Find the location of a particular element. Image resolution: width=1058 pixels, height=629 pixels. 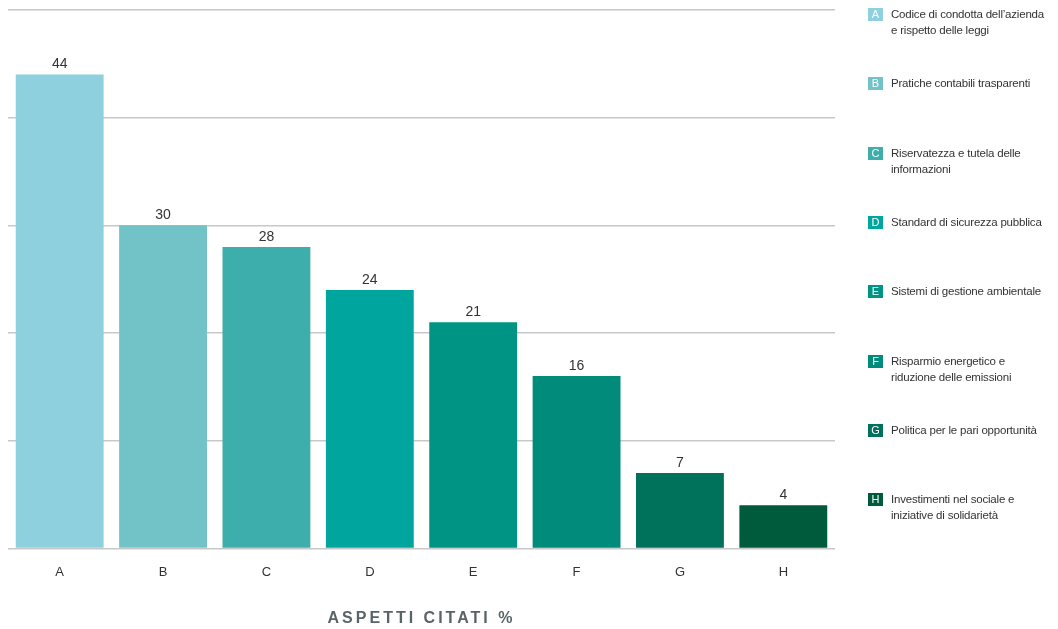

letter-swatch: H is located at coordinates (875, 500).